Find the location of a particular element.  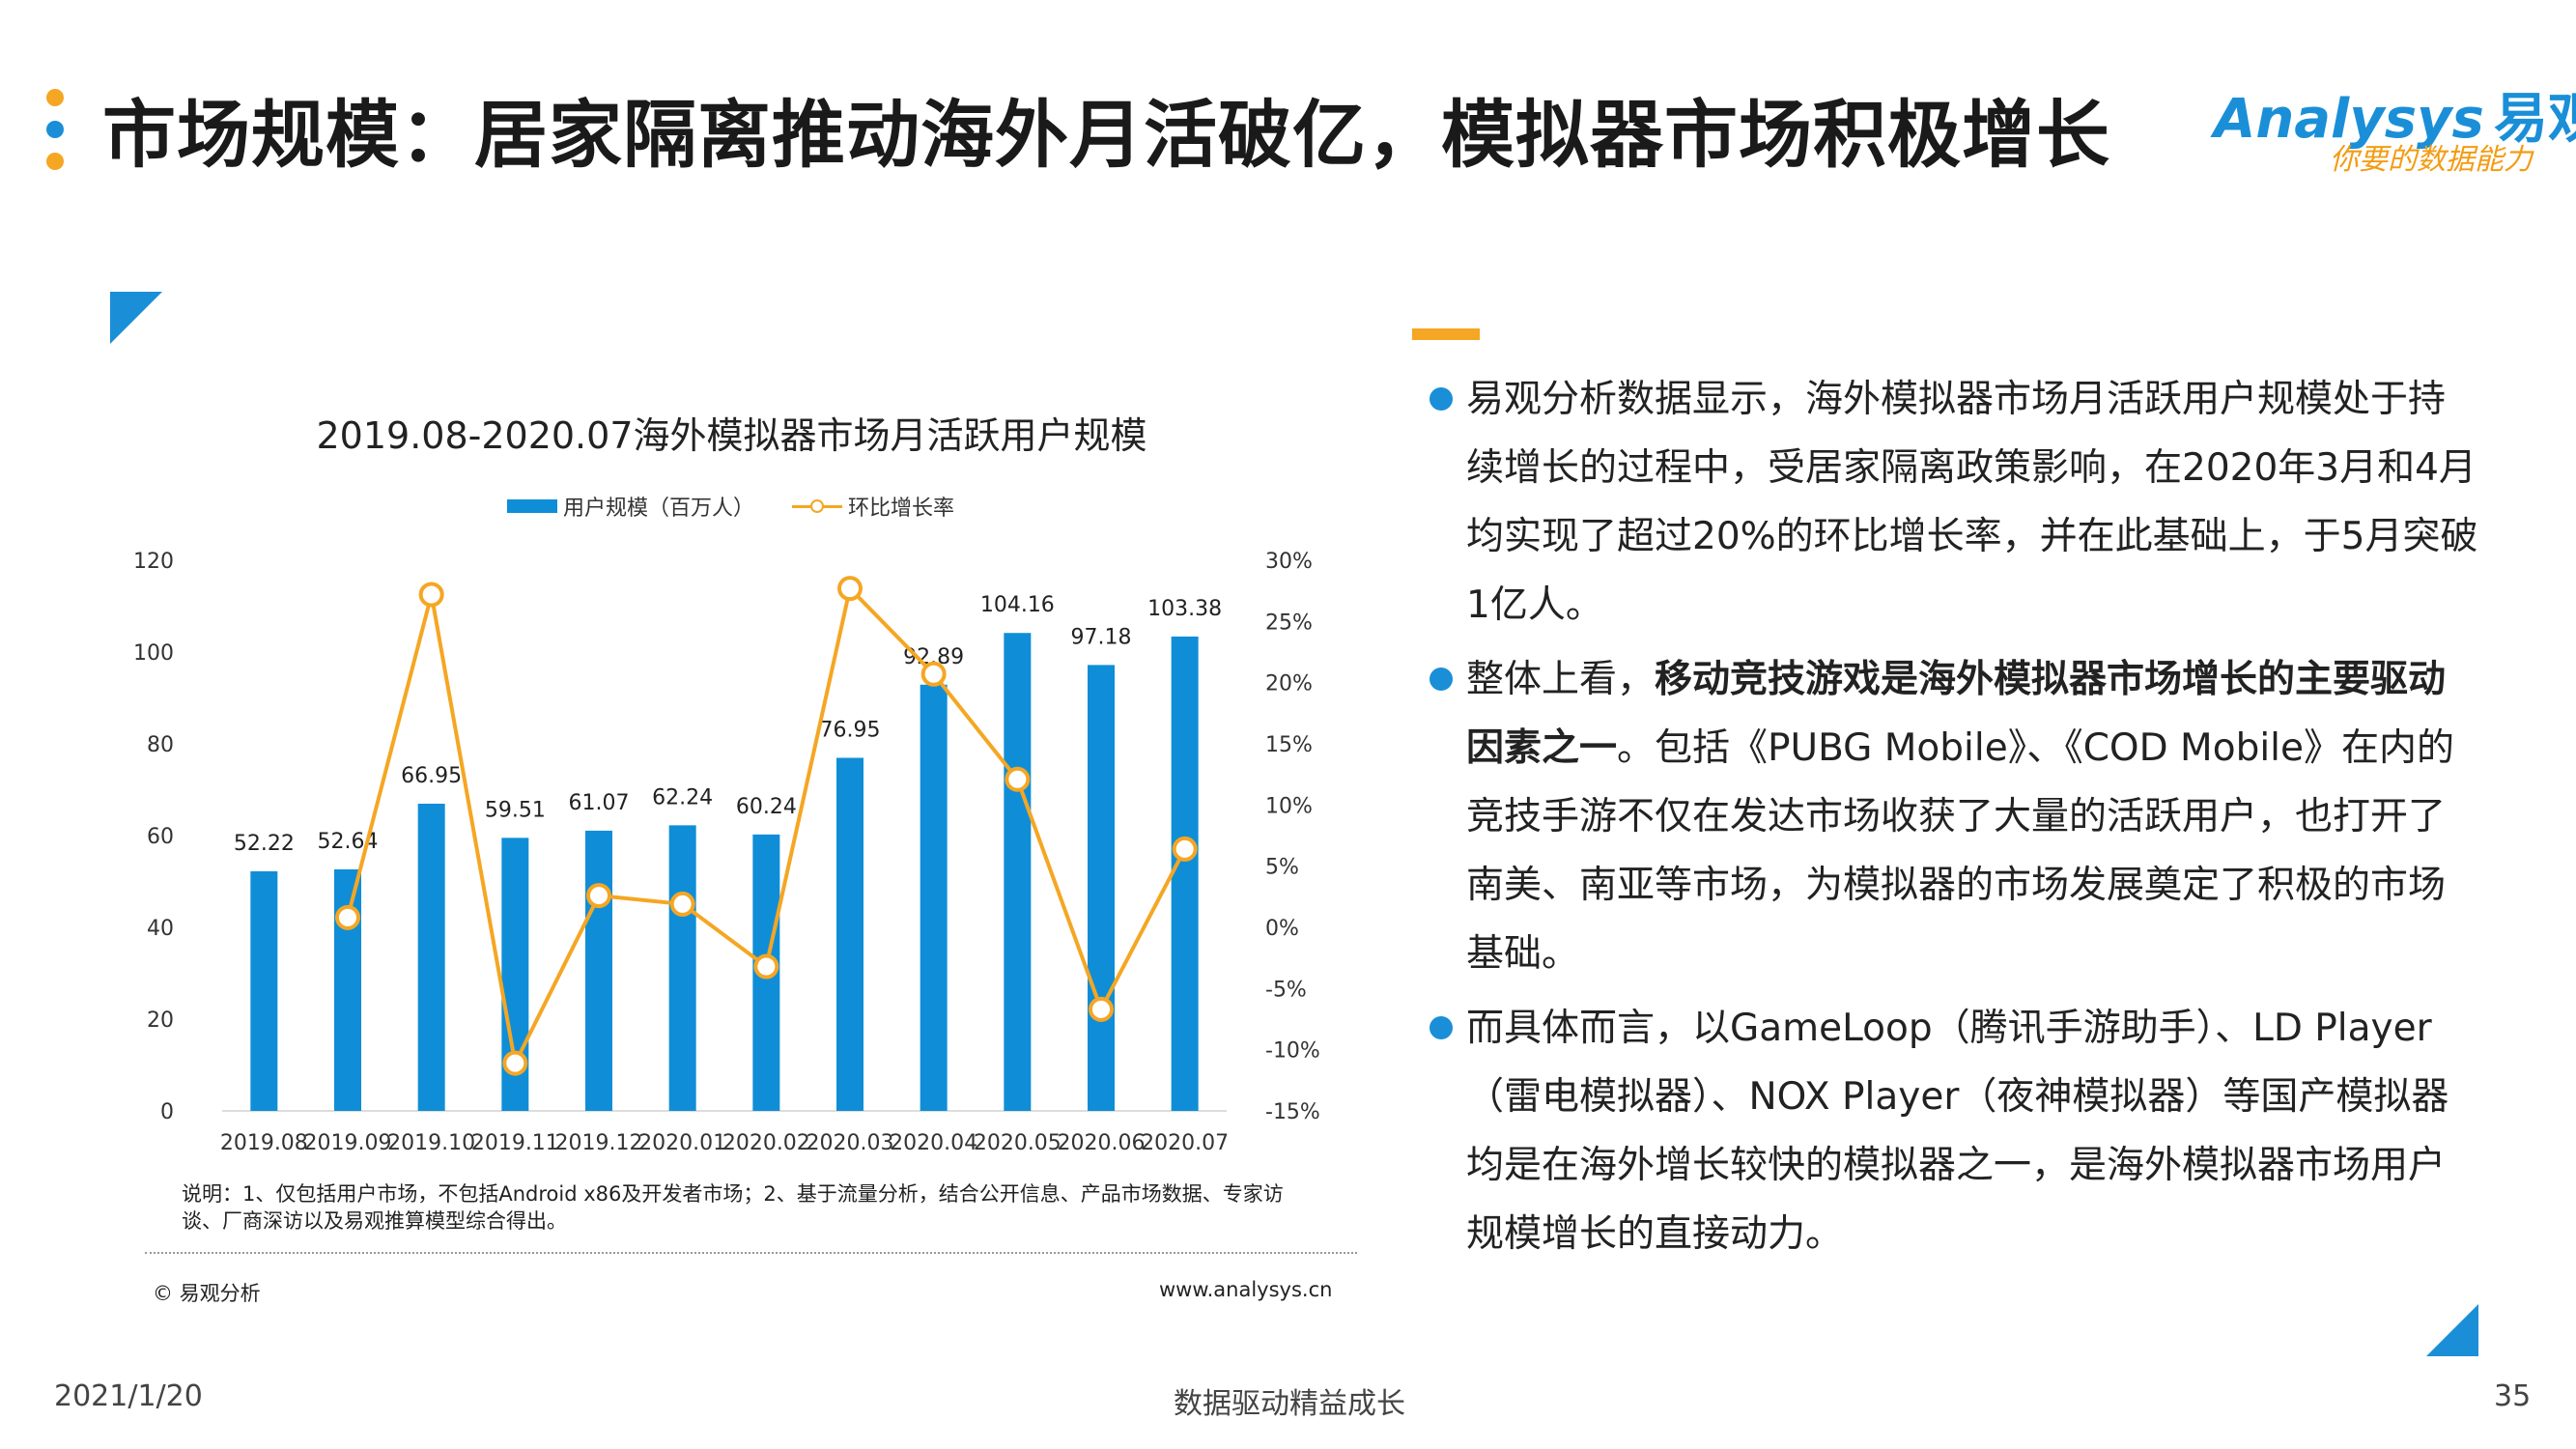

logo-tagline: 你要的数据能力 is located at coordinates (2431, 160).